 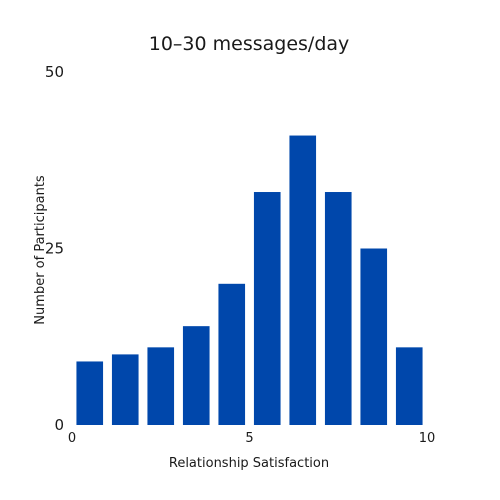 What do you see at coordinates (54, 72) in the screenshot?
I see `y-tick-label: 50` at bounding box center [54, 72].